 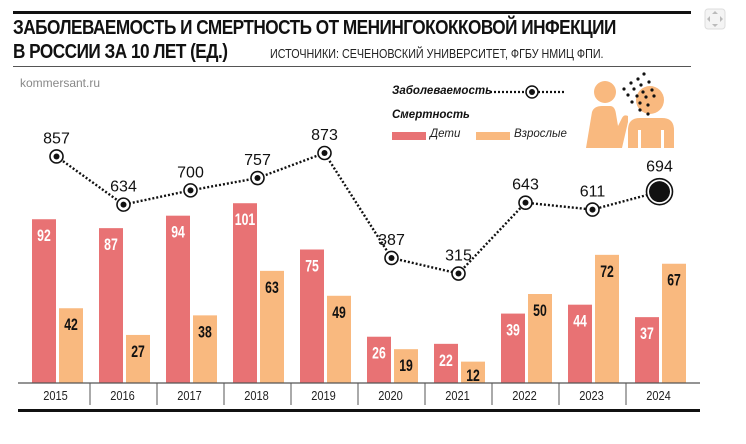 What do you see at coordinates (56, 138) in the screenshot?
I see `incidence-value-label: 857` at bounding box center [56, 138].